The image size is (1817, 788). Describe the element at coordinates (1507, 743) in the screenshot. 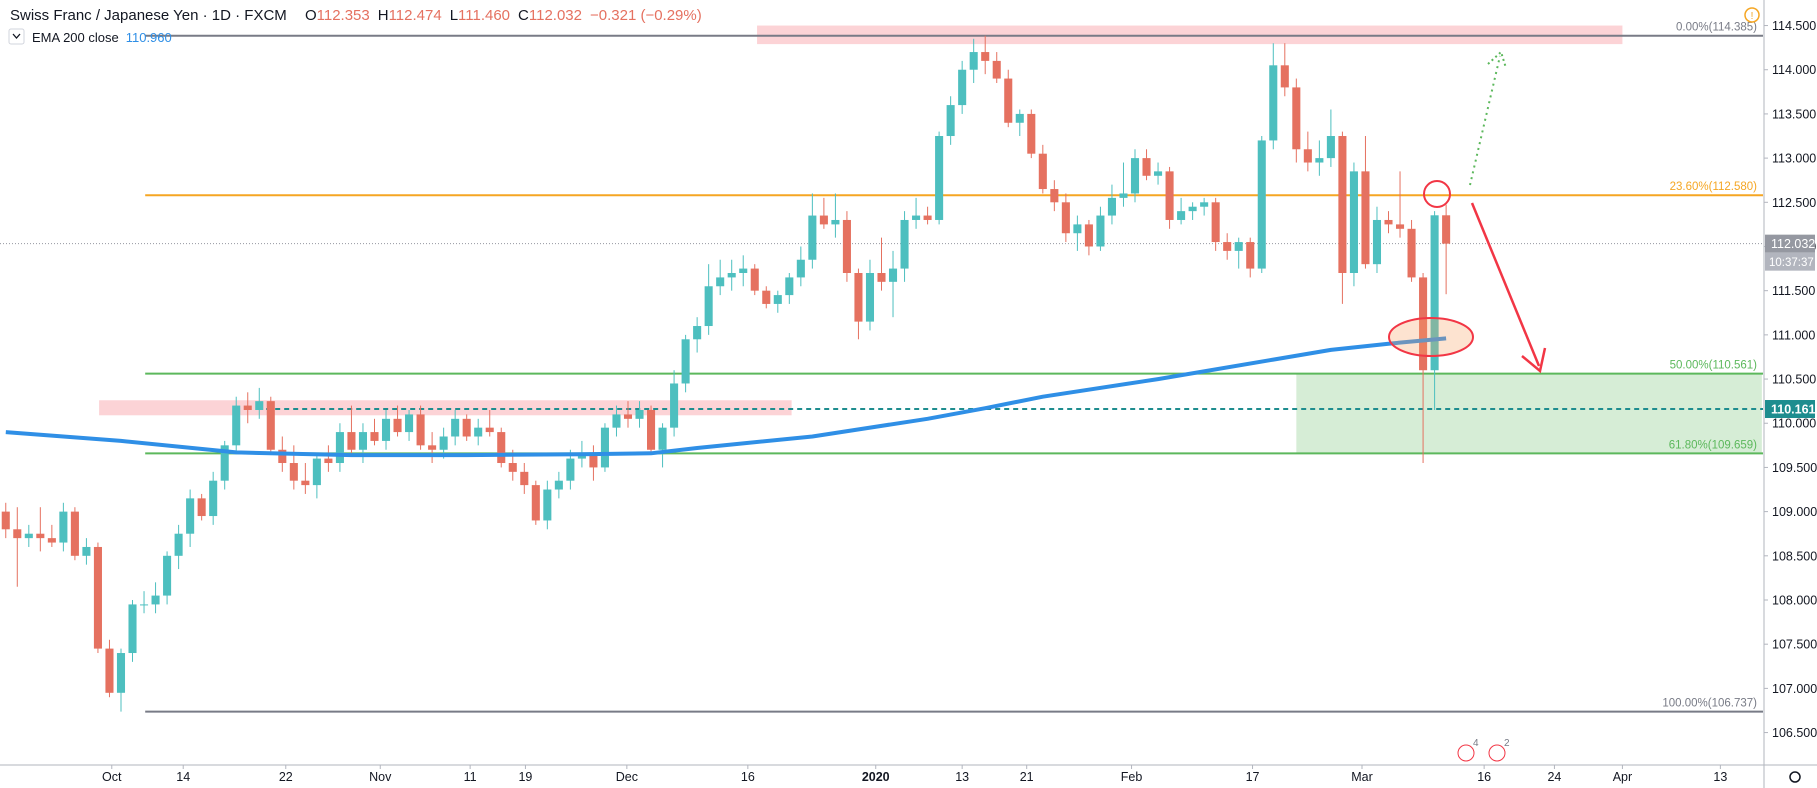

I see `event-badge-count: 2` at that location.